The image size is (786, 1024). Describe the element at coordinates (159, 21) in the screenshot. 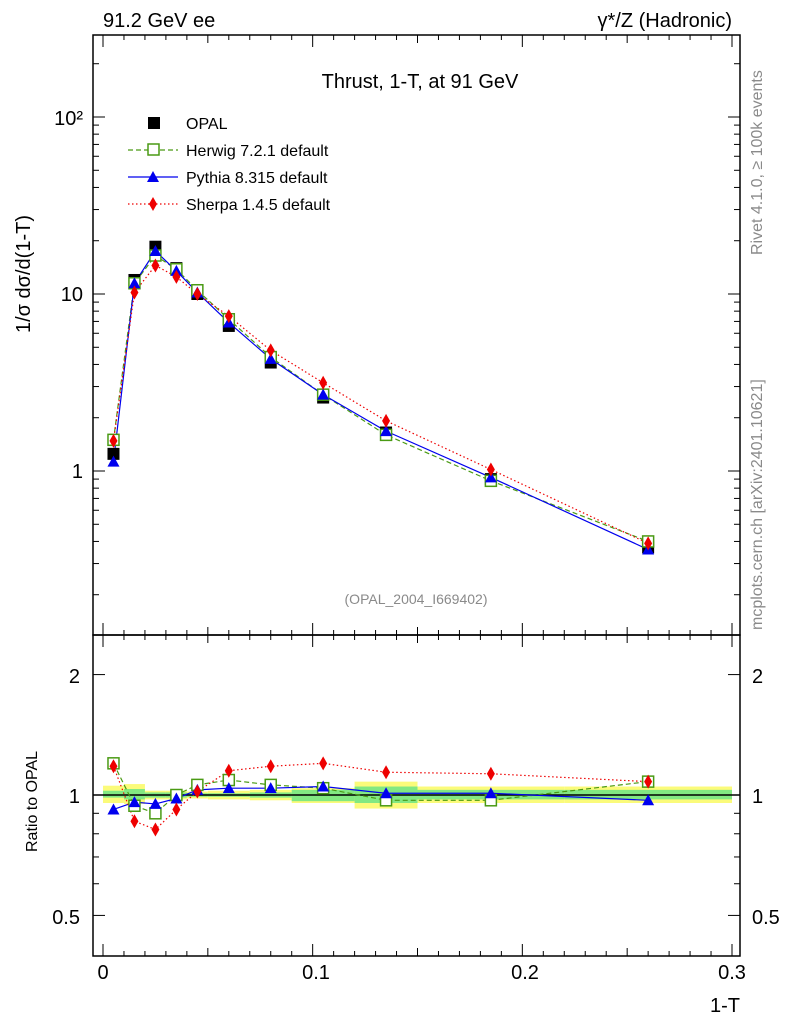

I see `header-left: 91.2 GeV ee` at that location.